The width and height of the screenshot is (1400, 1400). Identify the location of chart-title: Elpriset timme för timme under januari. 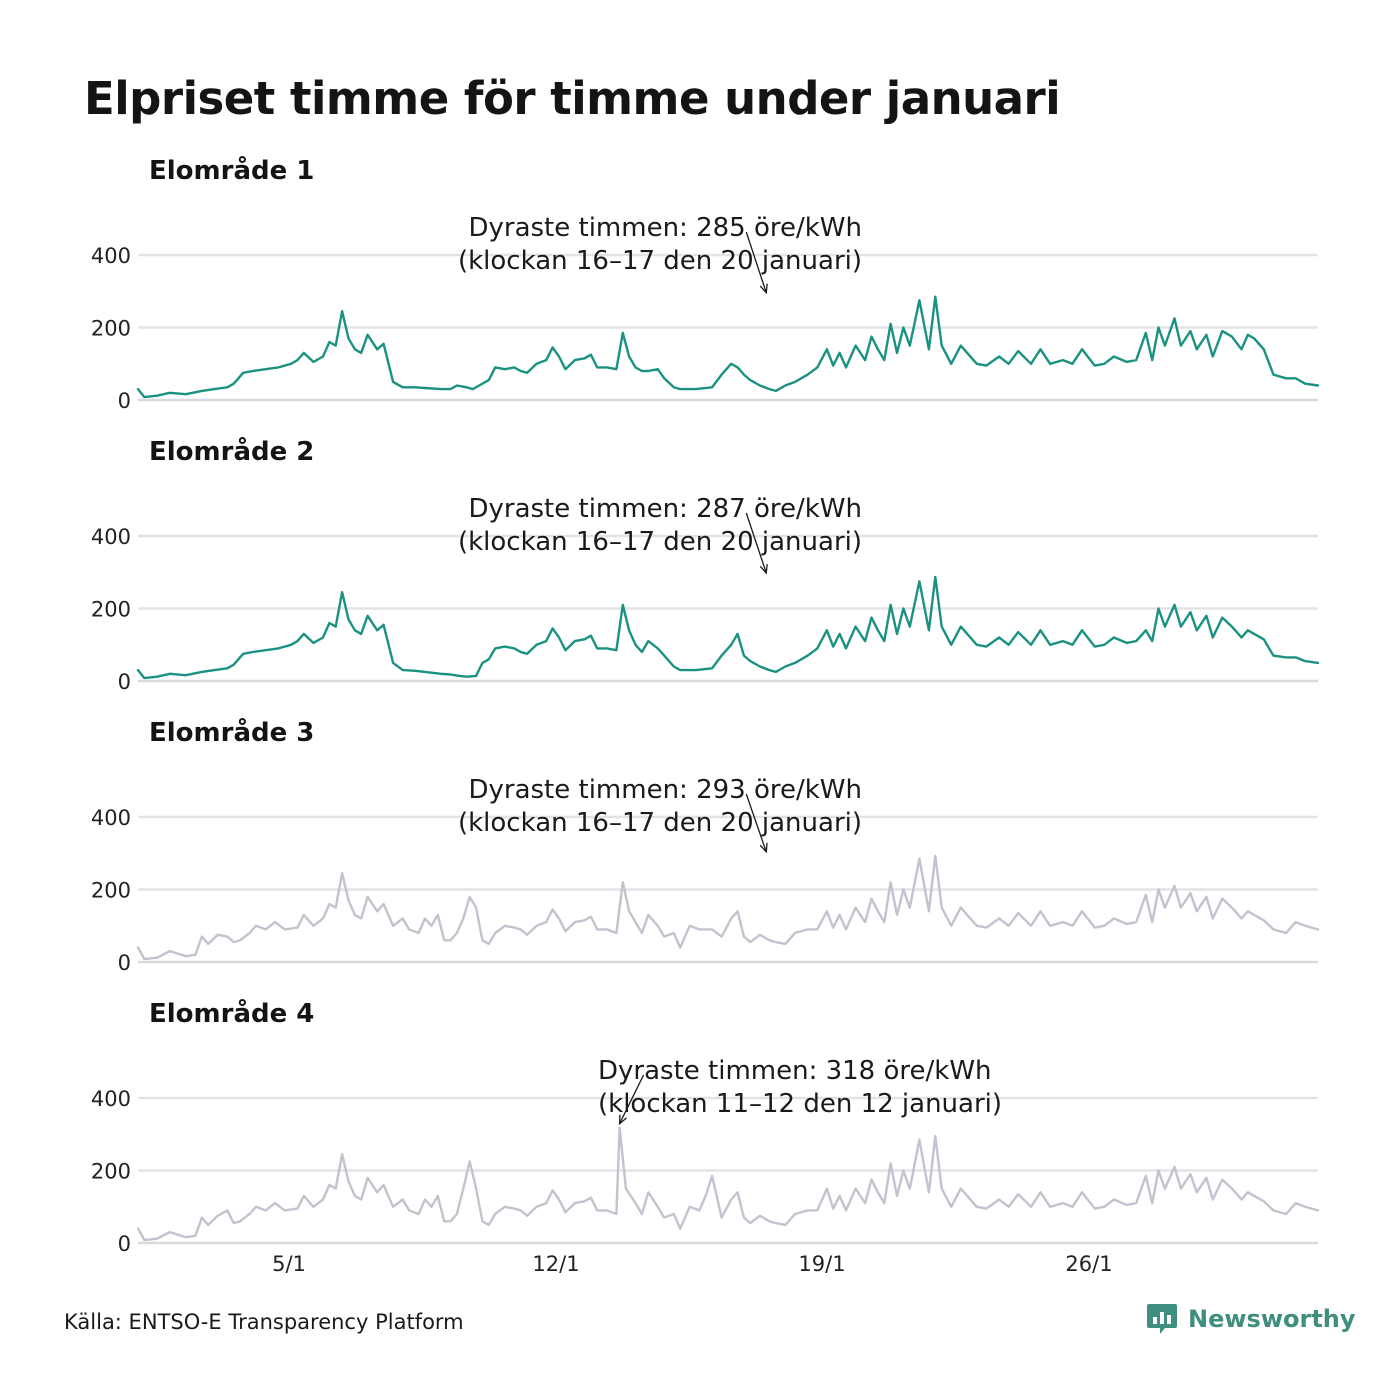
(572, 98).